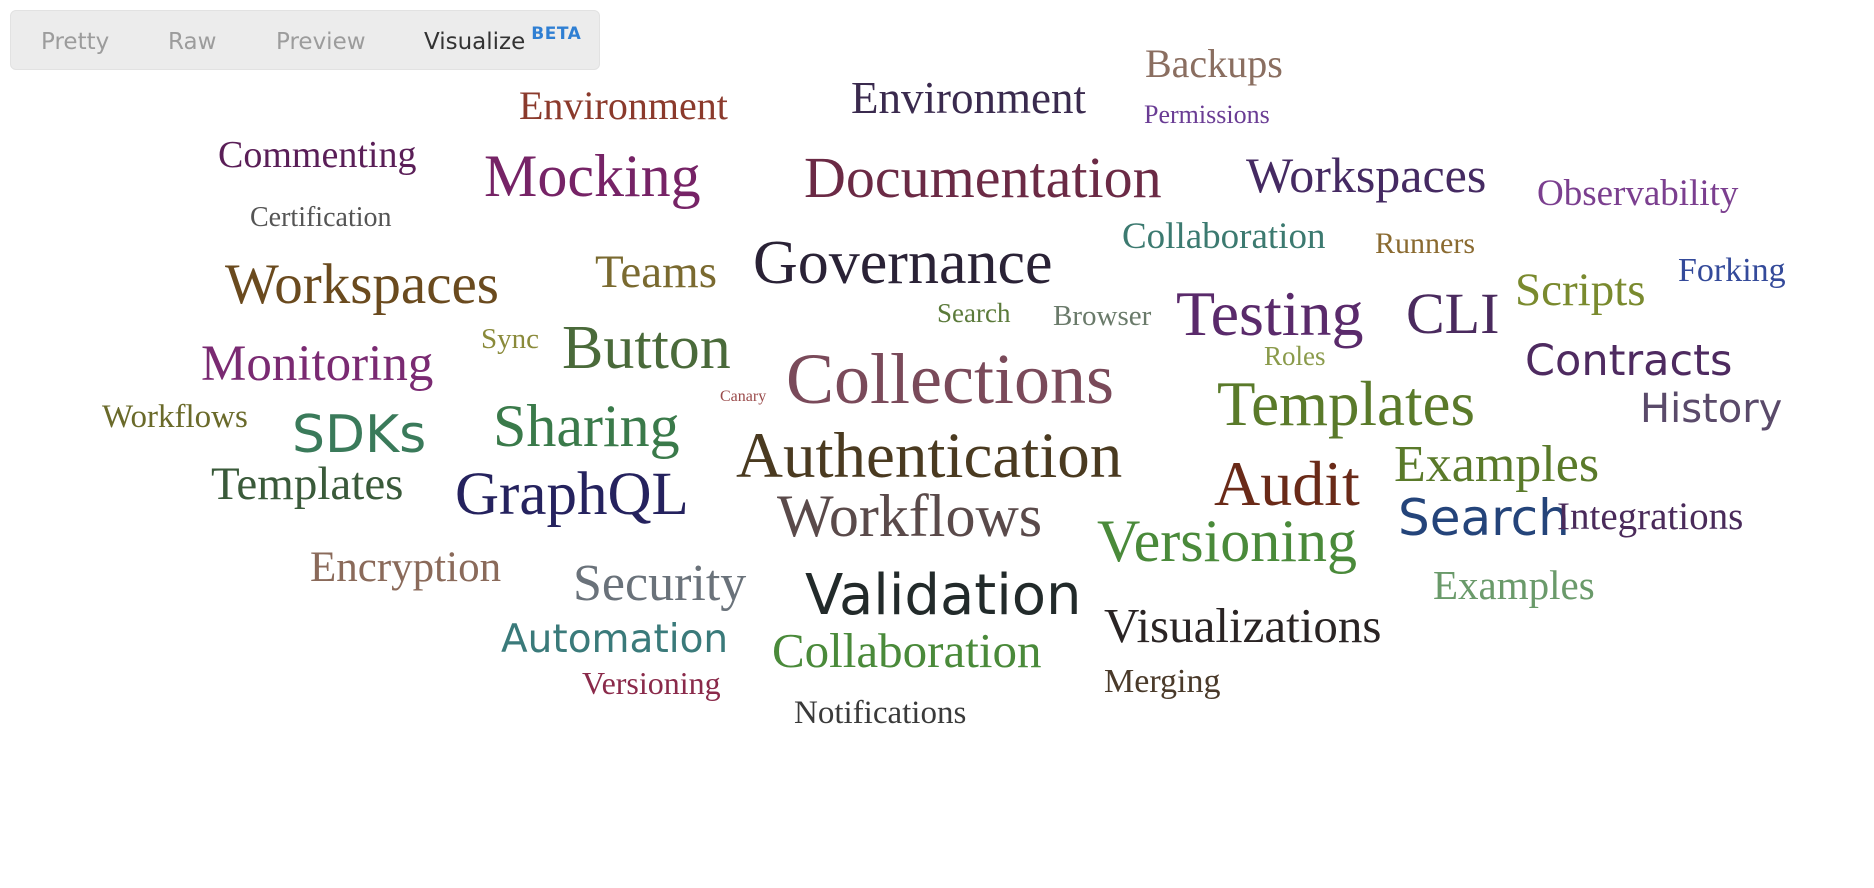 The image size is (1874, 888). What do you see at coordinates (929, 456) in the screenshot?
I see `word-cloud-term: Authentication` at bounding box center [929, 456].